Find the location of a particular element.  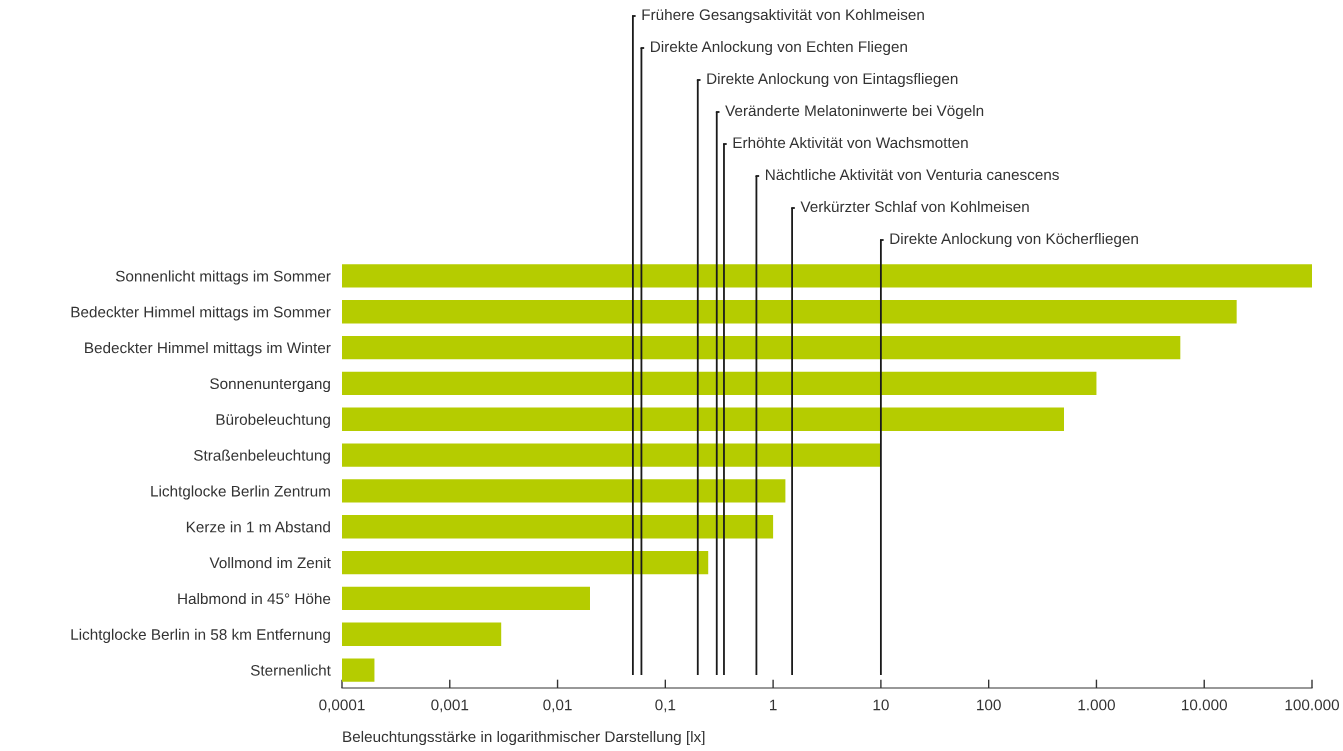

y-tick-label: Lichtglocke Berlin in 58 km Entfernung is located at coordinates (200, 635).